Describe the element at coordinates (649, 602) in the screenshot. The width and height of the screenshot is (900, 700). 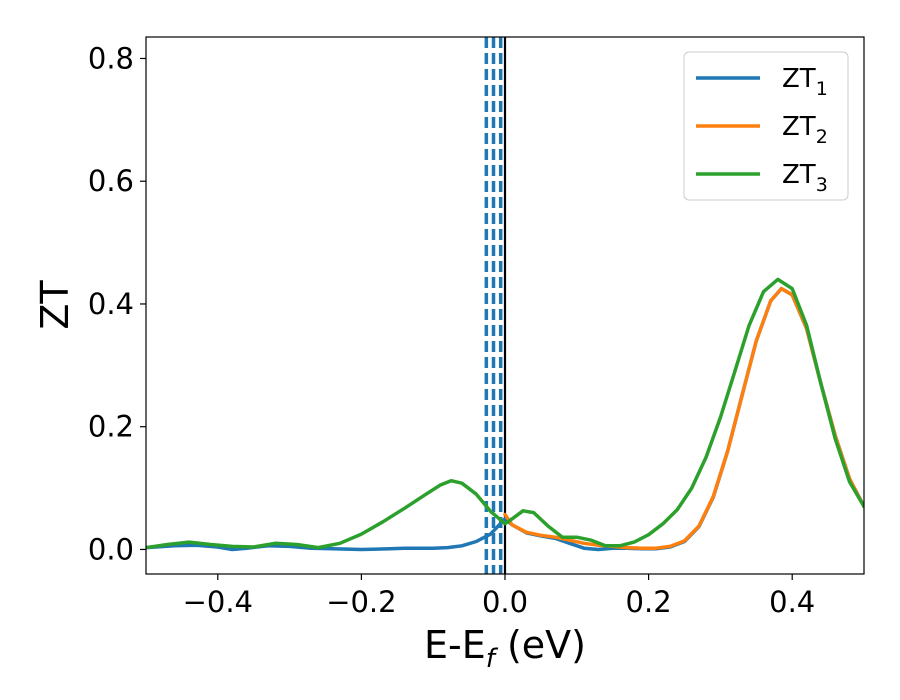
I see `x-tick-label: 0.2` at that location.